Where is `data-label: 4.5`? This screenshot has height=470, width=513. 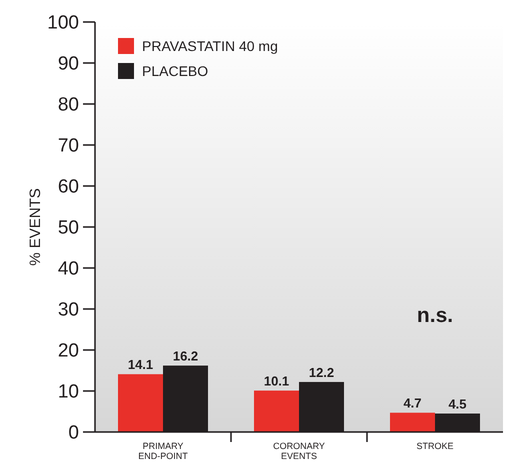 data-label: 4.5 is located at coordinates (457, 404).